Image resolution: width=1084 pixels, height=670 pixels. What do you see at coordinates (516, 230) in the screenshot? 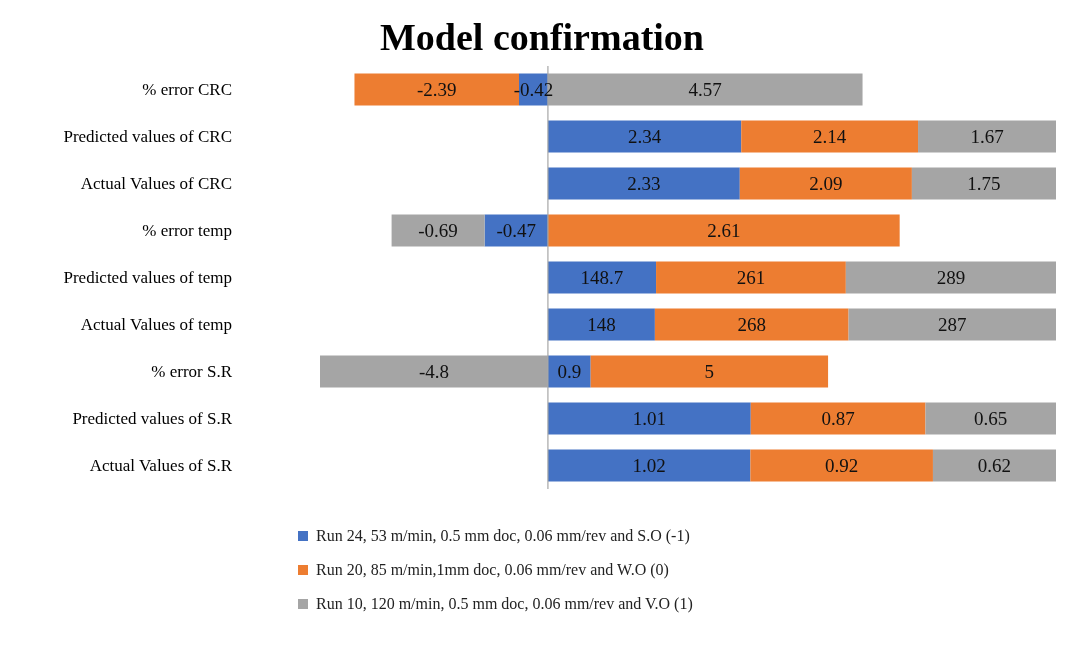
I see `data-label: -0.47` at bounding box center [516, 230].